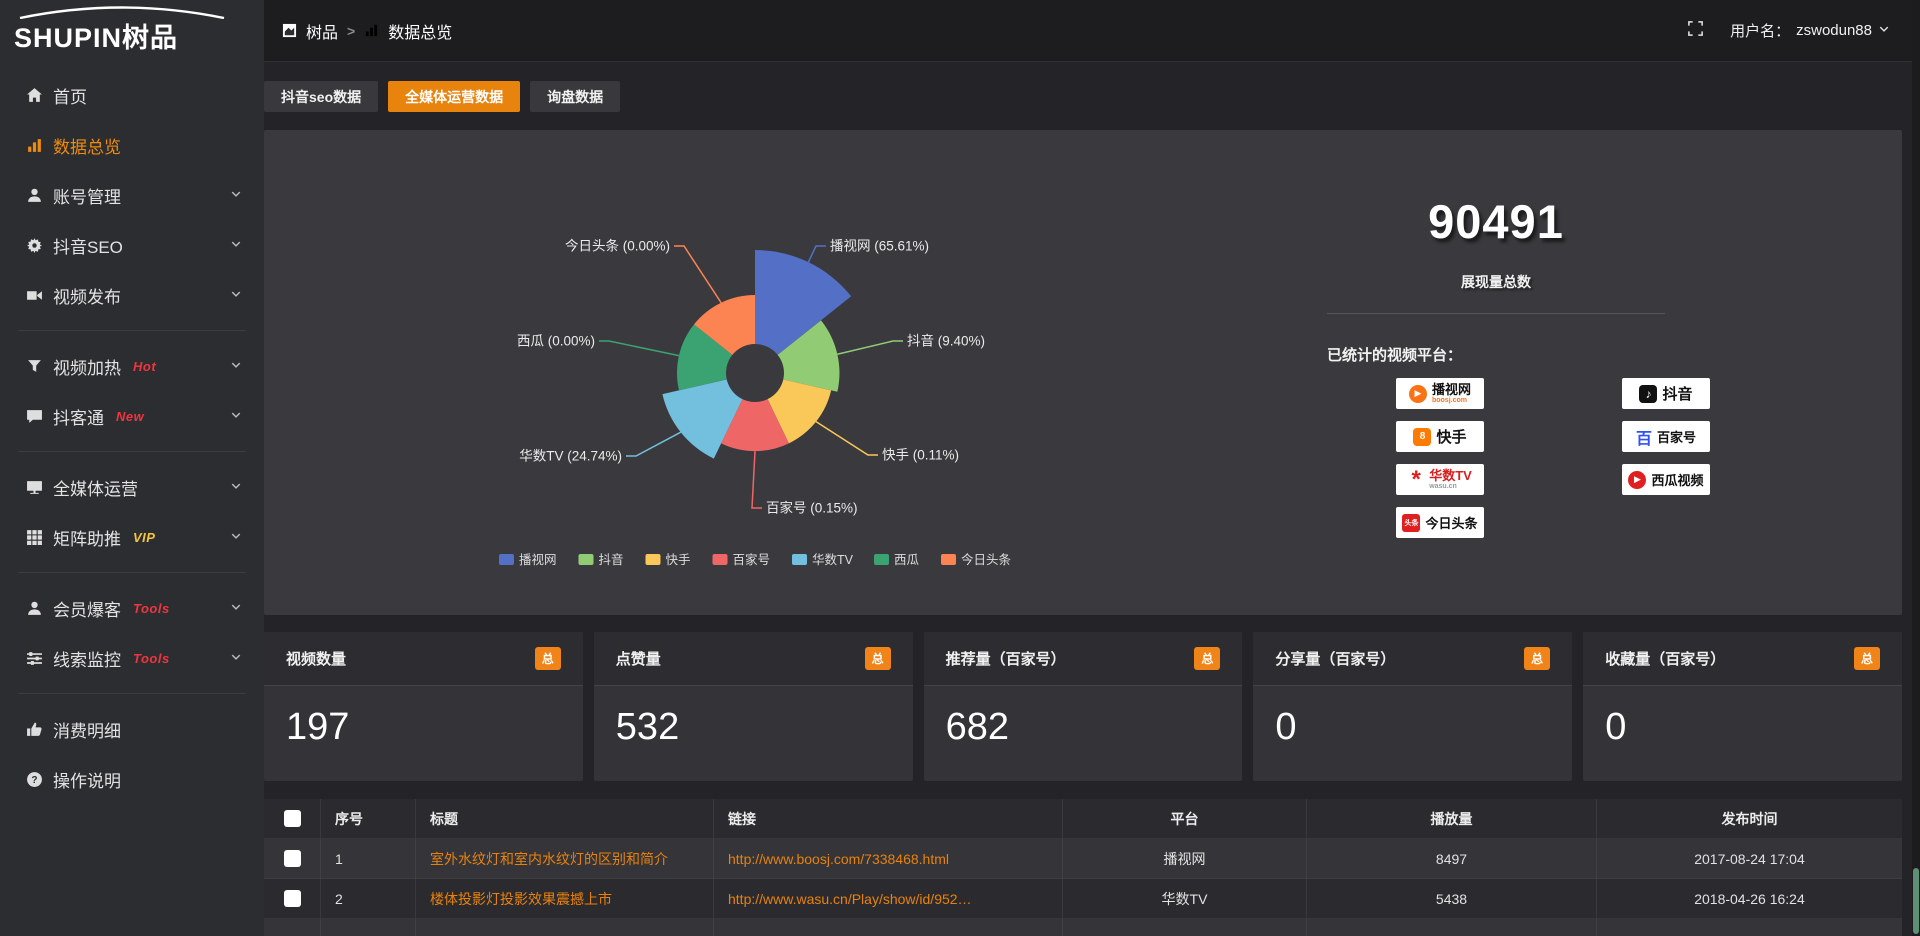  Describe the element at coordinates (724, 325) in the screenshot. I see `pie-slice-今日头条` at that location.